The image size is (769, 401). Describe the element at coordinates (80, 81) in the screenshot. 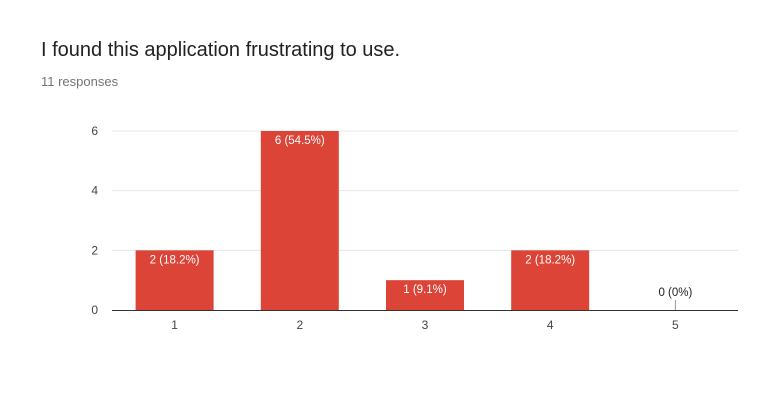

I see `response-count: 11 responses` at that location.